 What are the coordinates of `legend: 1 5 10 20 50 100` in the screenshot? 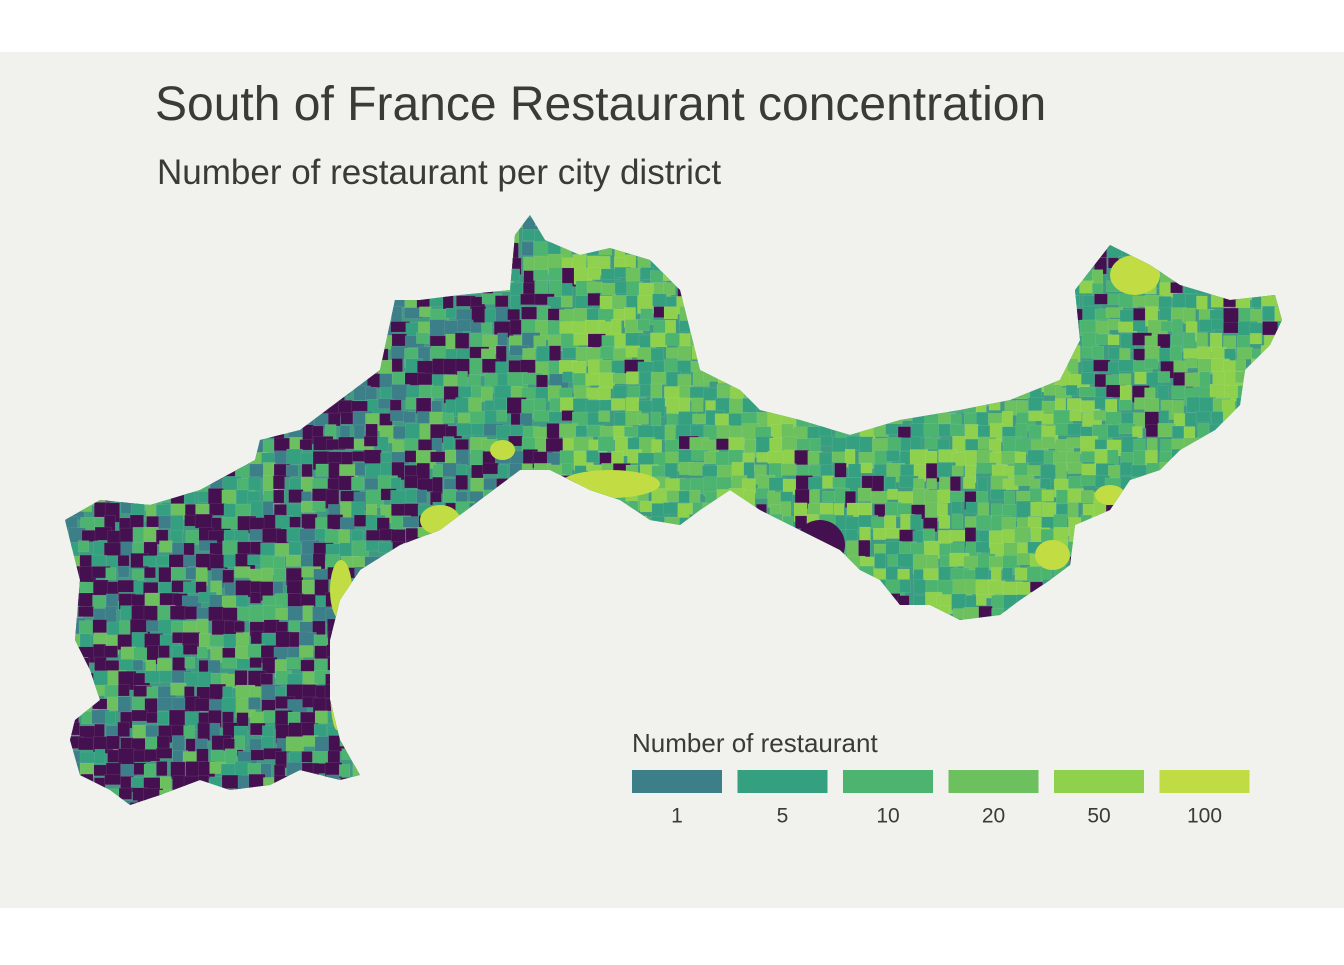 It's located at (941, 799).